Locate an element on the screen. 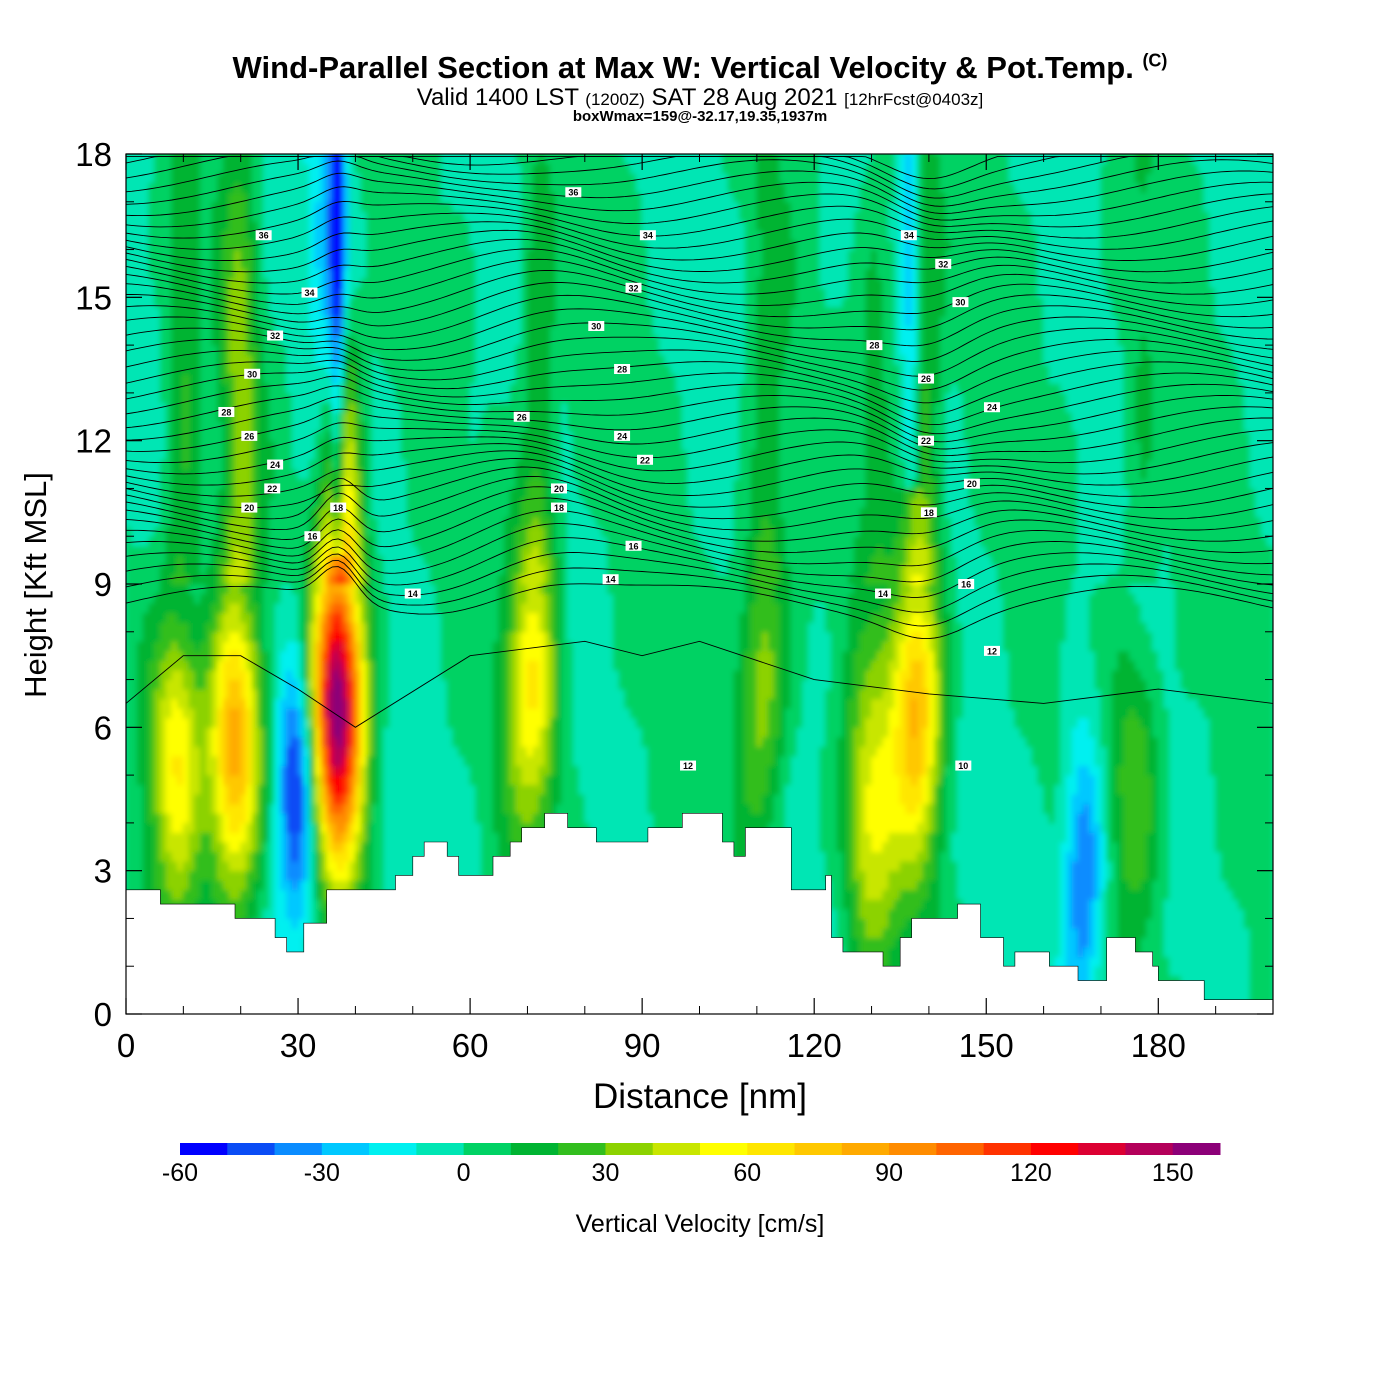  copyright-mark: (C) is located at coordinates (1155, 60).